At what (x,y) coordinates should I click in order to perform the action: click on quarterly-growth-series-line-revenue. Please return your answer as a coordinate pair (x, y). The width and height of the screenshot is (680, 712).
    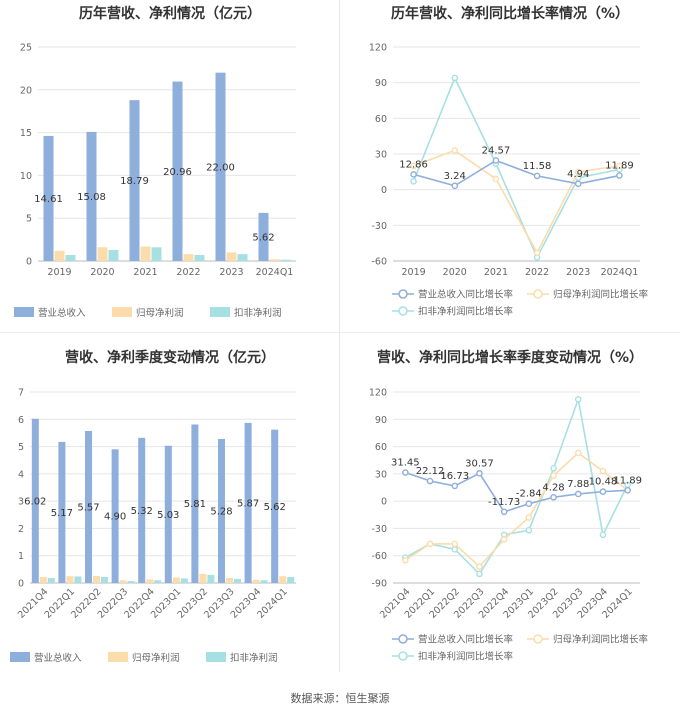
    Looking at the image, I should click on (516, 492).